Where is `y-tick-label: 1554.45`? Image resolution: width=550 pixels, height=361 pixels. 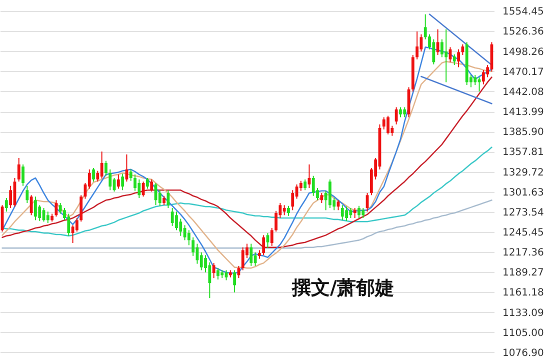 y-tick-label: 1554.45 is located at coordinates (523, 12).